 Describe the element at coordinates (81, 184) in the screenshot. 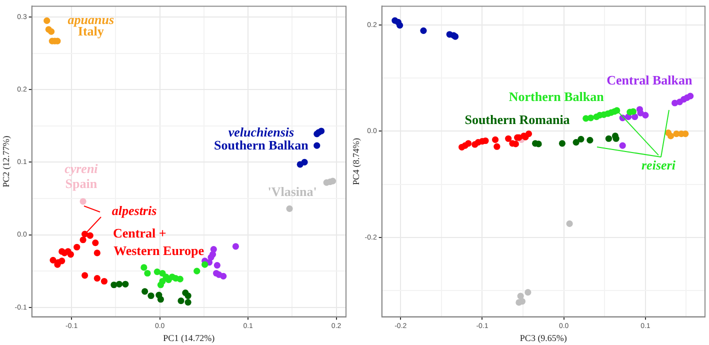

I see `annotation: Spain` at that location.